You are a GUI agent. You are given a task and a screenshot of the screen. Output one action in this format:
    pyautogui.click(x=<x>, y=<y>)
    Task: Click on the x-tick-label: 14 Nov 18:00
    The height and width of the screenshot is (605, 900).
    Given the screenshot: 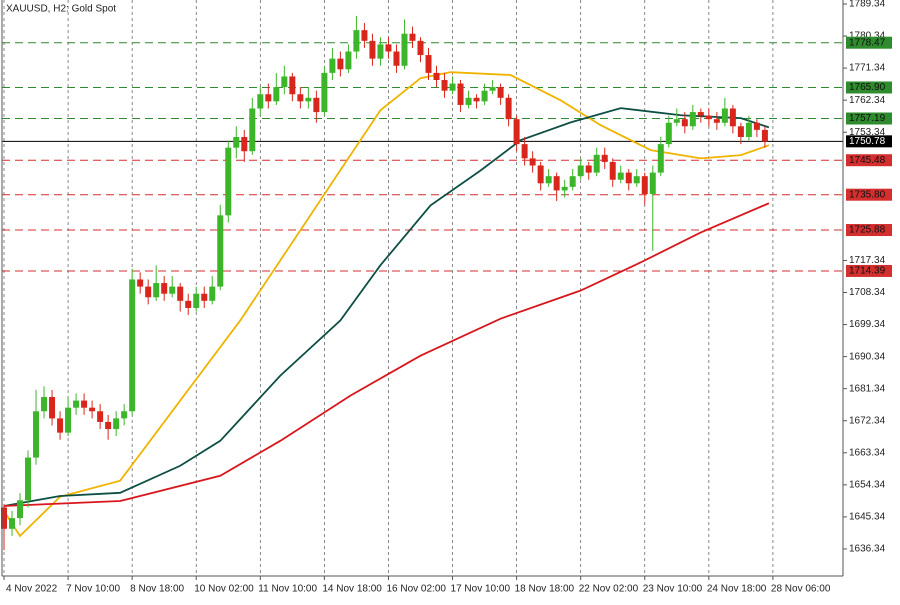 What is the action you would take?
    pyautogui.click(x=352, y=589)
    